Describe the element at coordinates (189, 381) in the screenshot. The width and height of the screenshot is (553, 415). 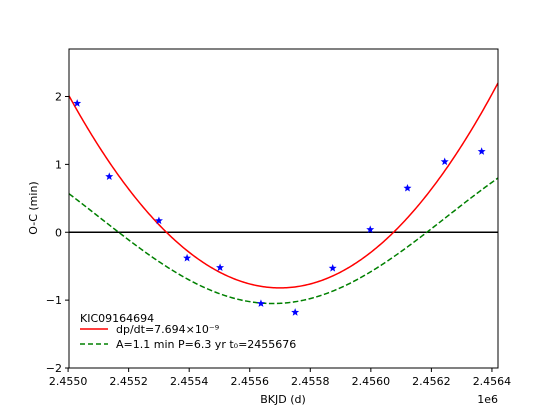
I see `x-tick-label: 2.4554` at that location.